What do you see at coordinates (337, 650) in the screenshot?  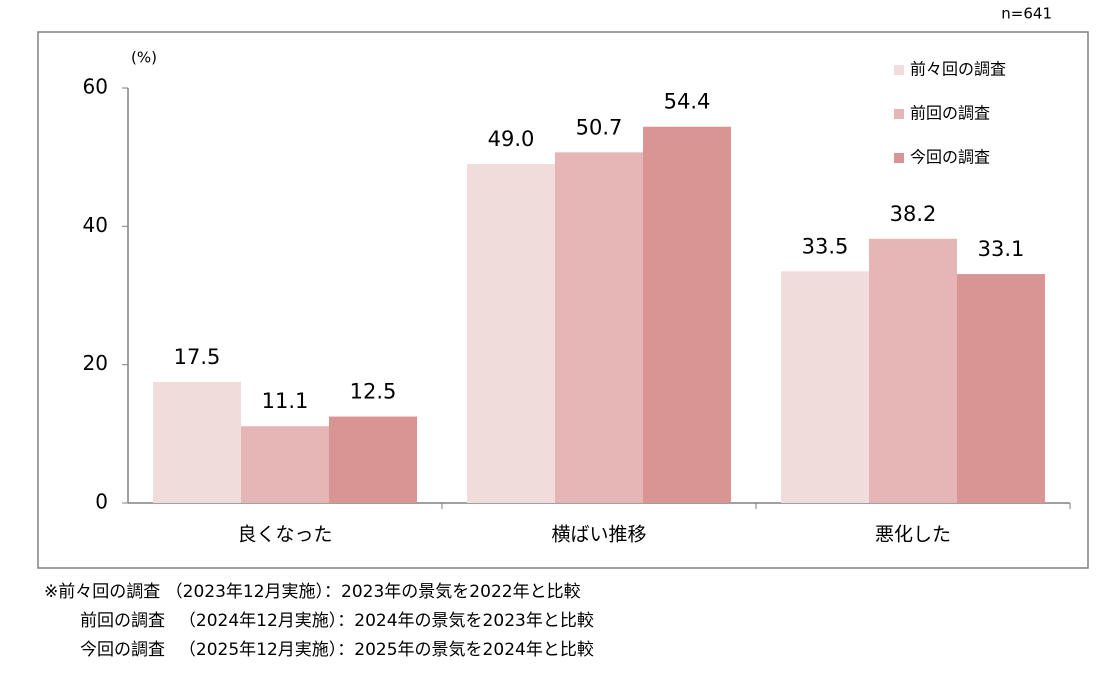 I see `note: 今回の調査 （2025年12月実施）：2025年の景気を2024年と比較` at bounding box center [337, 650].